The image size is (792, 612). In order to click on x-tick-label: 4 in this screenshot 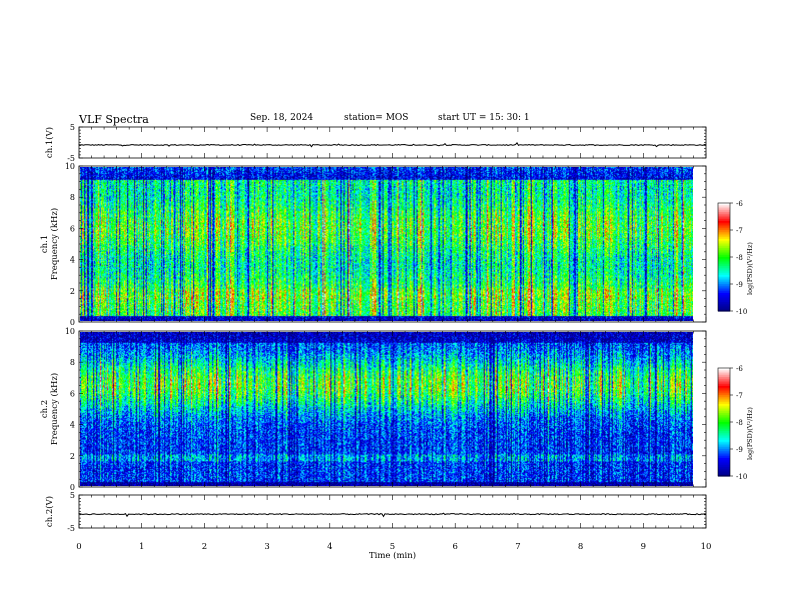, I will do `click(329, 547)`.